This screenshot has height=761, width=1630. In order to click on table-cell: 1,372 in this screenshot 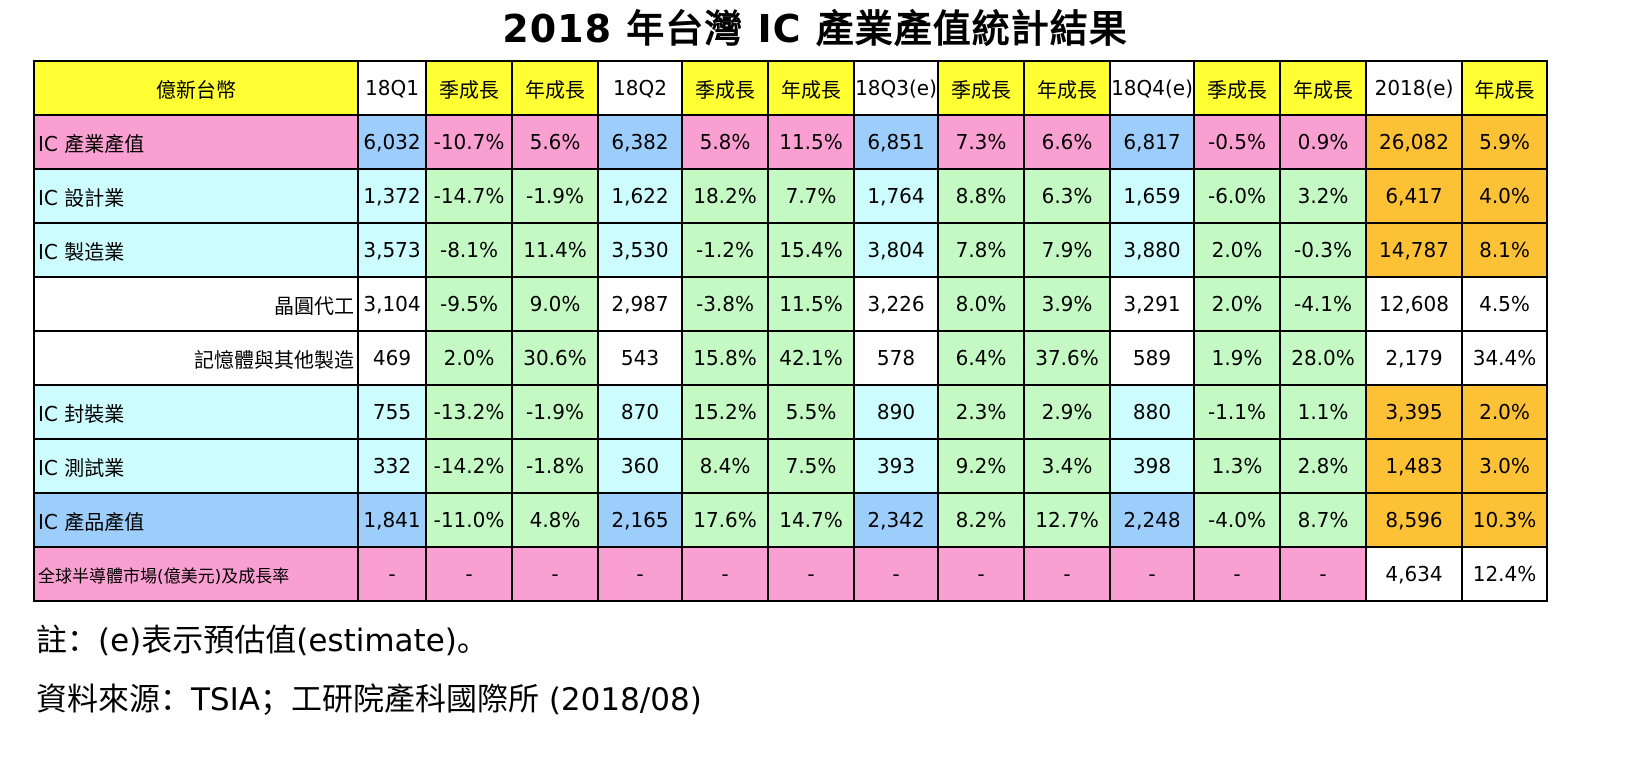, I will do `click(392, 196)`.